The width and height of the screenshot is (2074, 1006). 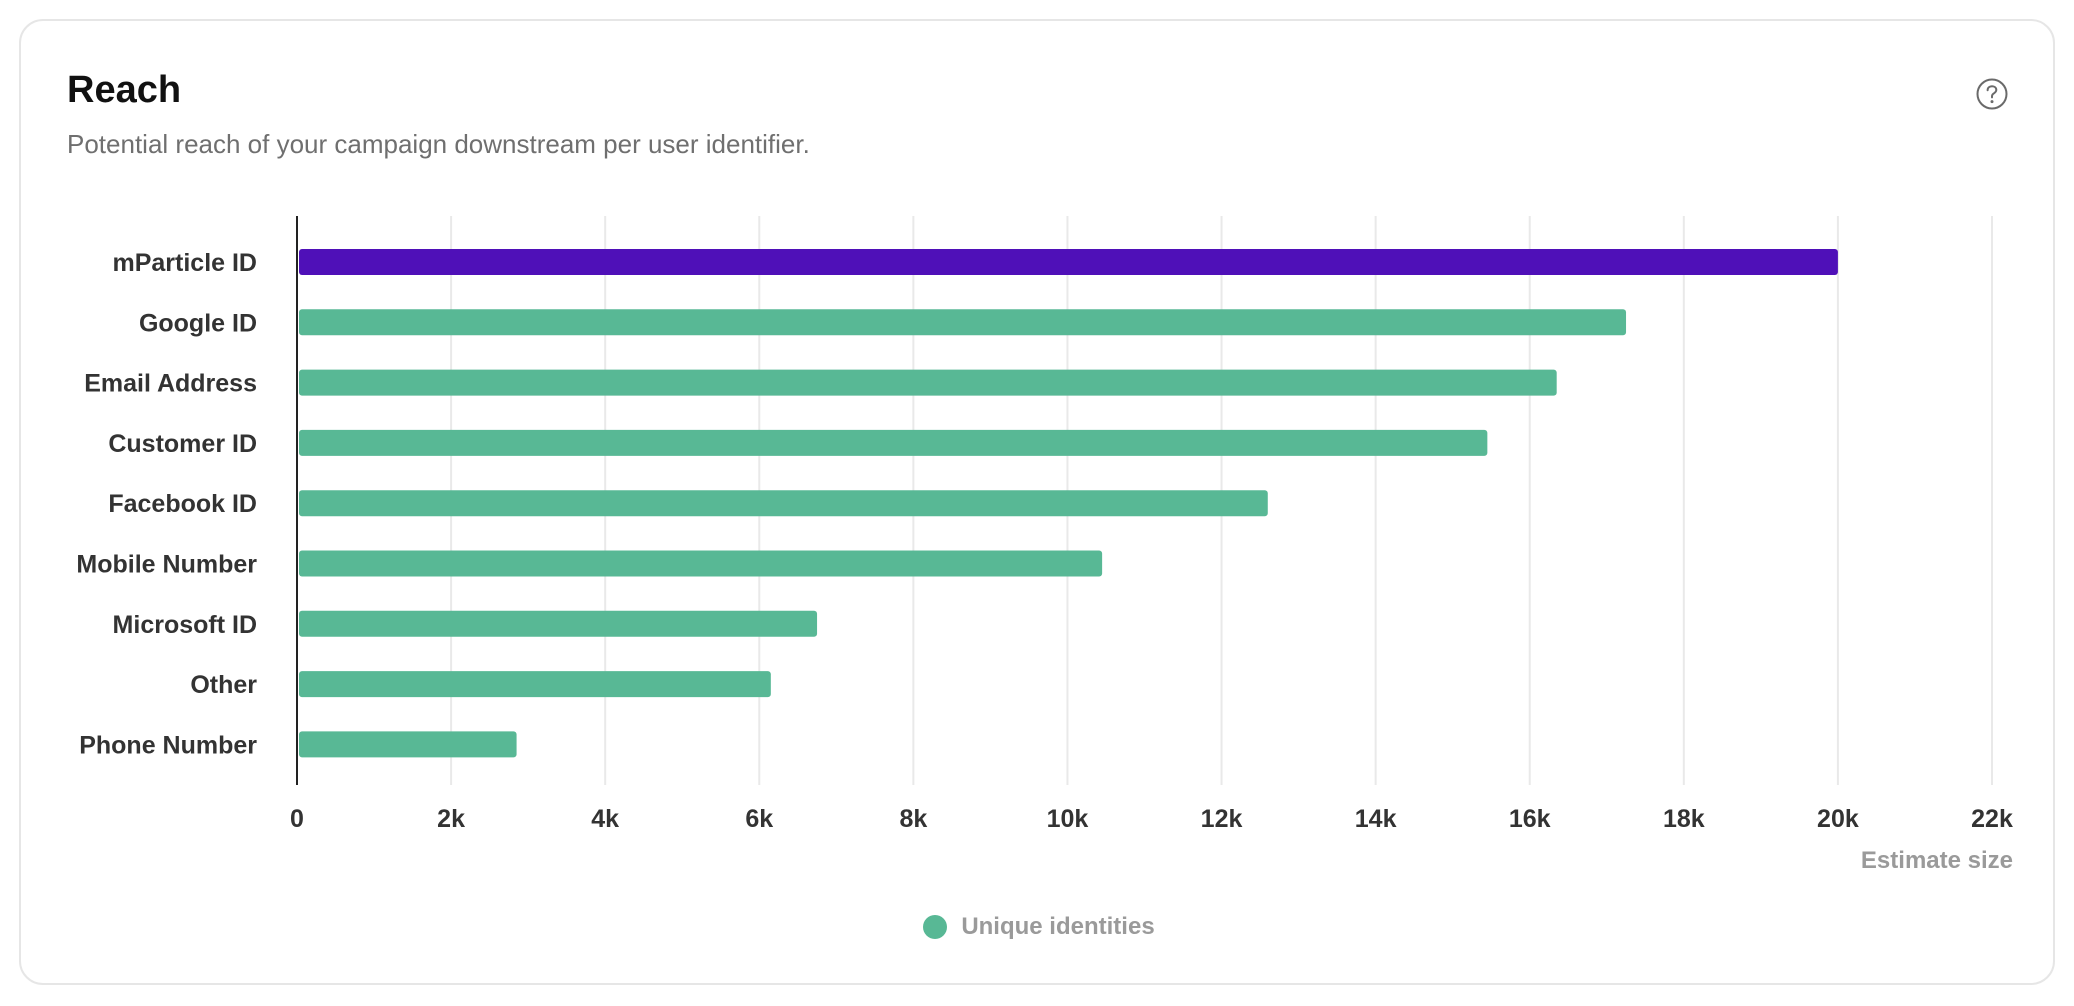 What do you see at coordinates (184, 263) in the screenshot?
I see `y-category-label: mParticle ID` at bounding box center [184, 263].